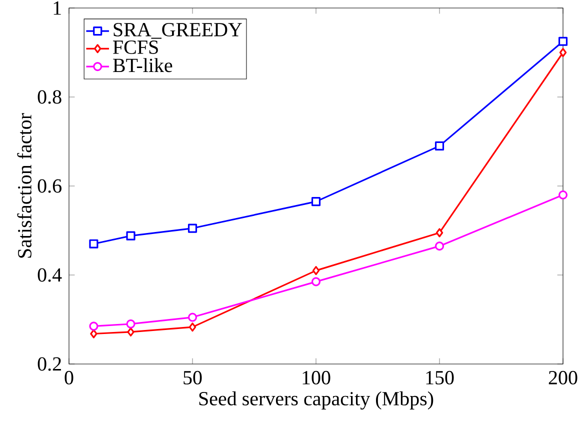 The image size is (584, 428). What do you see at coordinates (49, 364) in the screenshot?
I see `y-tick-label: 0.2` at bounding box center [49, 364].